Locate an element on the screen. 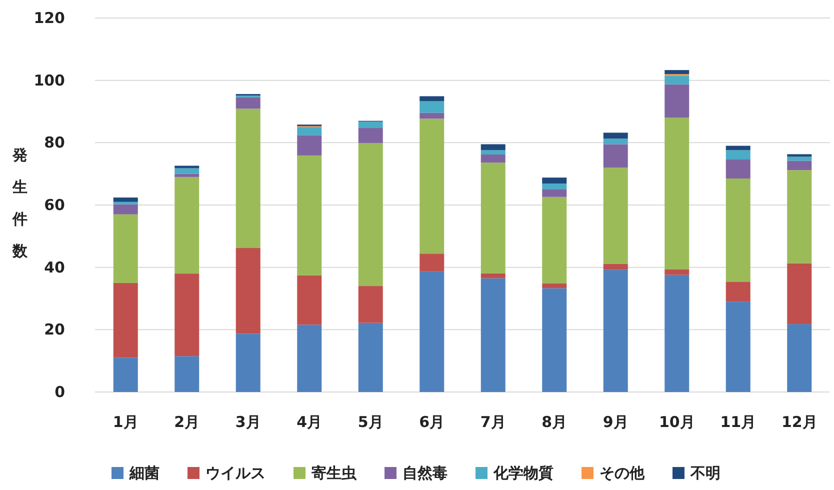  y-tick-label: 0 is located at coordinates (59, 392).